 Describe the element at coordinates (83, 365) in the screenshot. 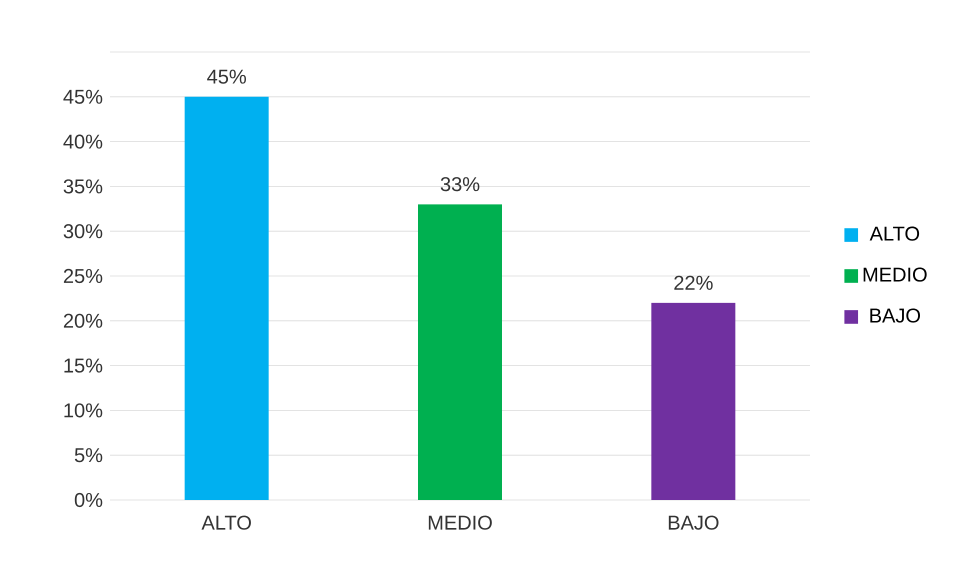

I see `y-tick-label: 15%` at that location.